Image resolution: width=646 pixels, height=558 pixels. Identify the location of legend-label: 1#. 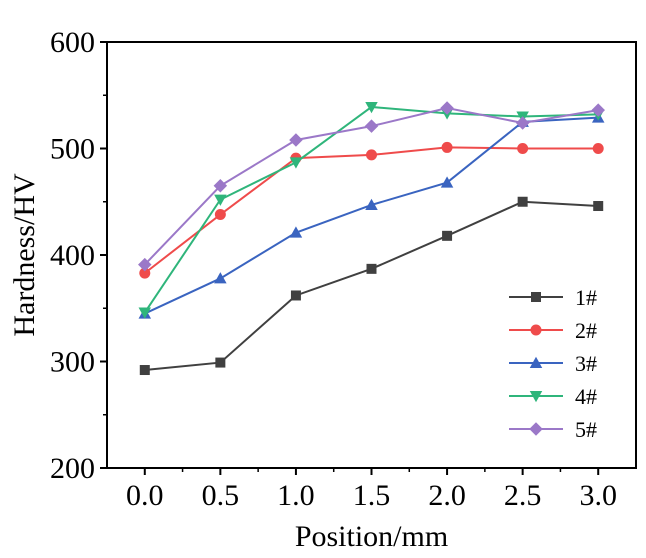
(586, 297).